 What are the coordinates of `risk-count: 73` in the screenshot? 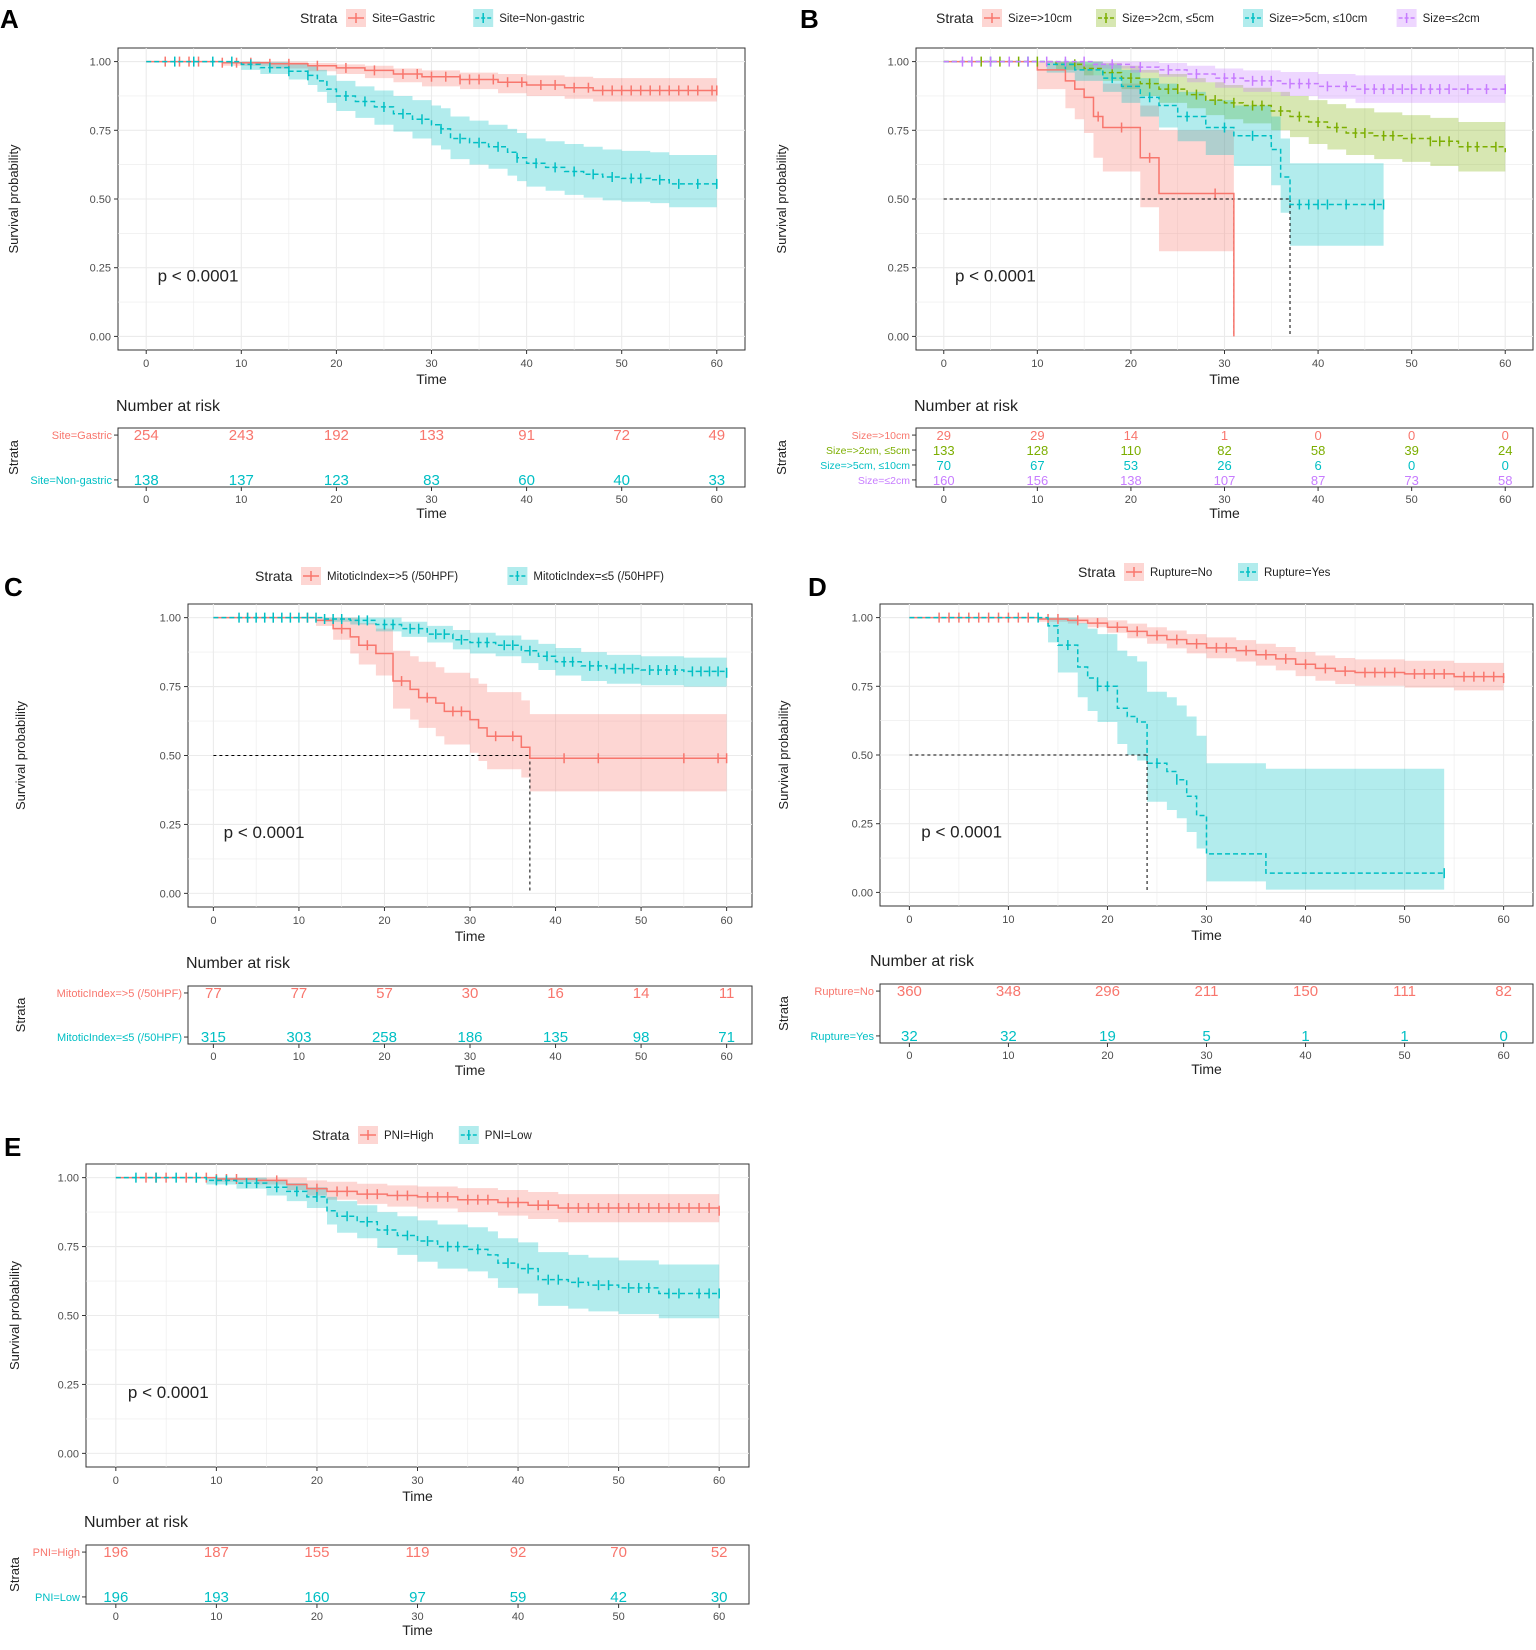 It's located at (1411, 480).